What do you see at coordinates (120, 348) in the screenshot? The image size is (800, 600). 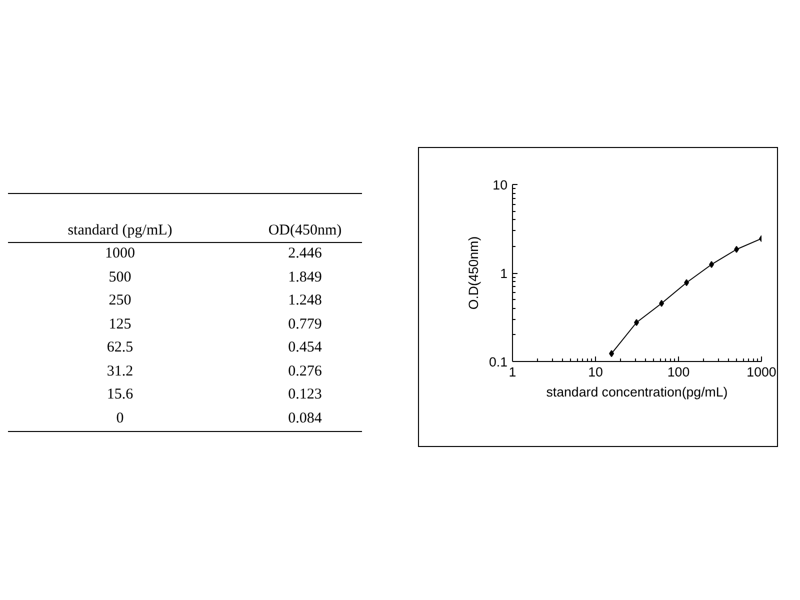 I see `text: 62.5` at bounding box center [120, 348].